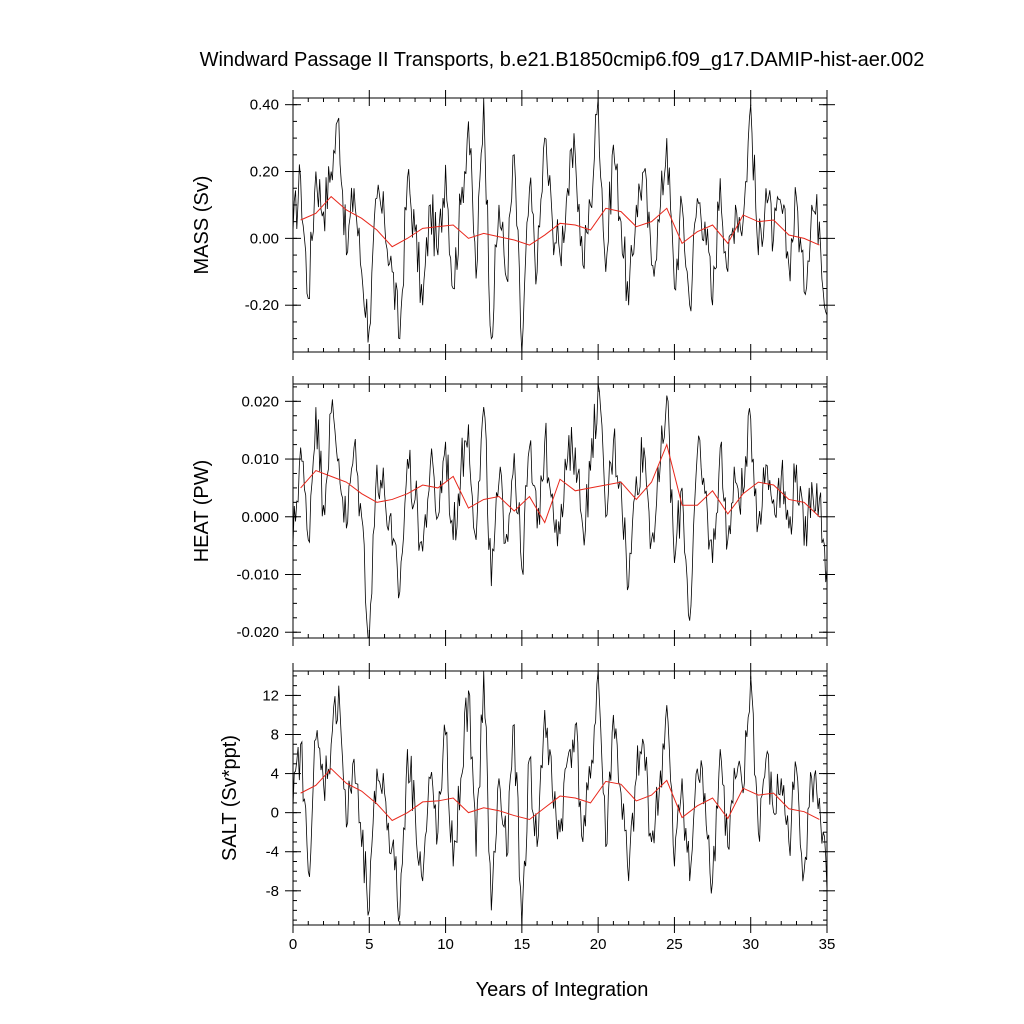 Image resolution: width=1024 pixels, height=1024 pixels. I want to click on y-tick-label: 0.010, so click(260, 459).